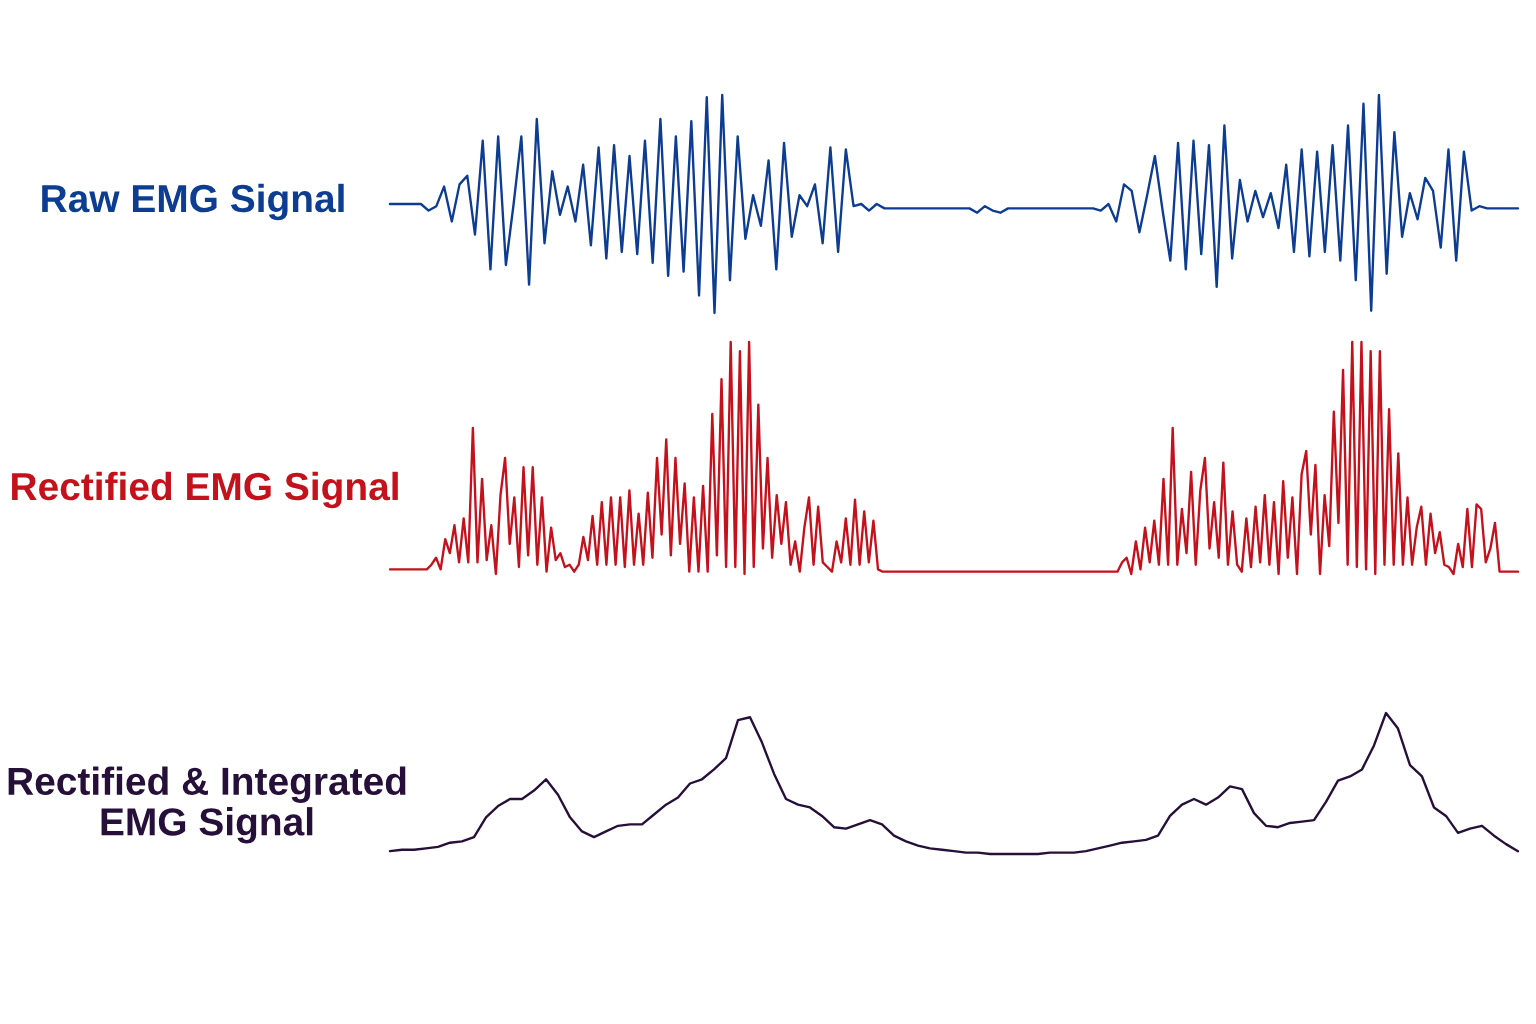  I want to click on series-label: Raw EMG Signal, so click(193, 202).